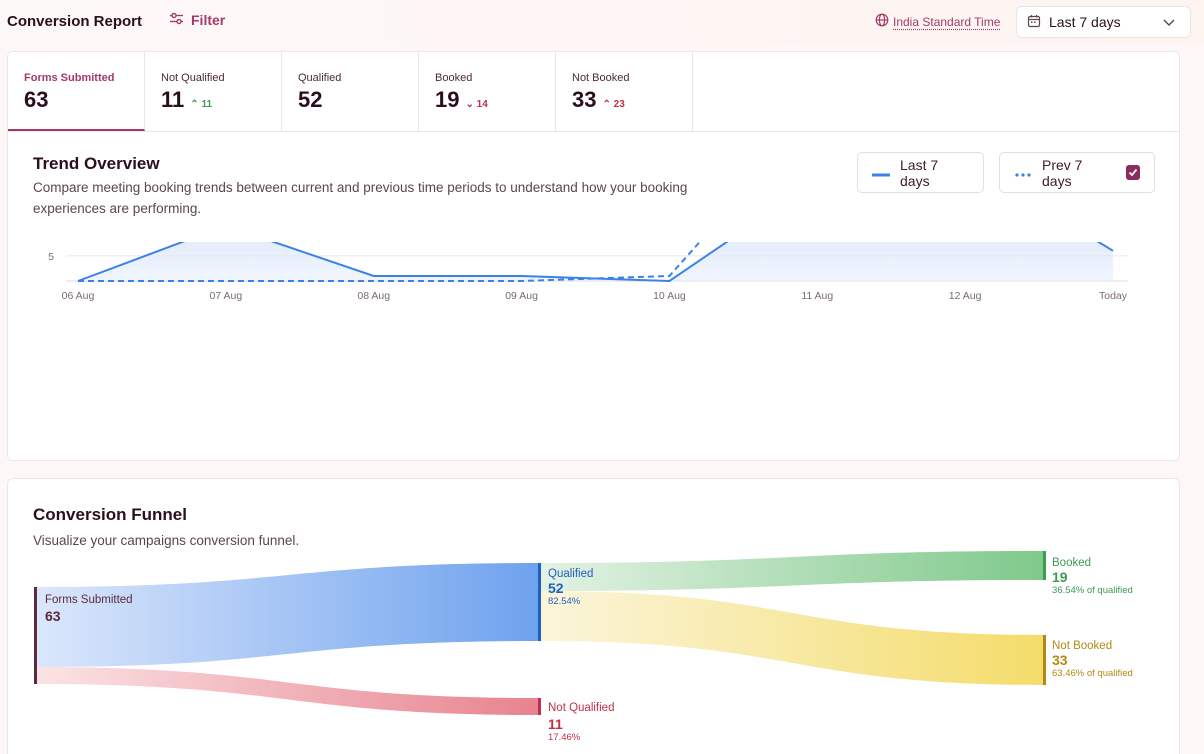 This screenshot has height=754, width=1204. What do you see at coordinates (373, 296) in the screenshot?
I see `x-tick-label: 08 Aug` at bounding box center [373, 296].